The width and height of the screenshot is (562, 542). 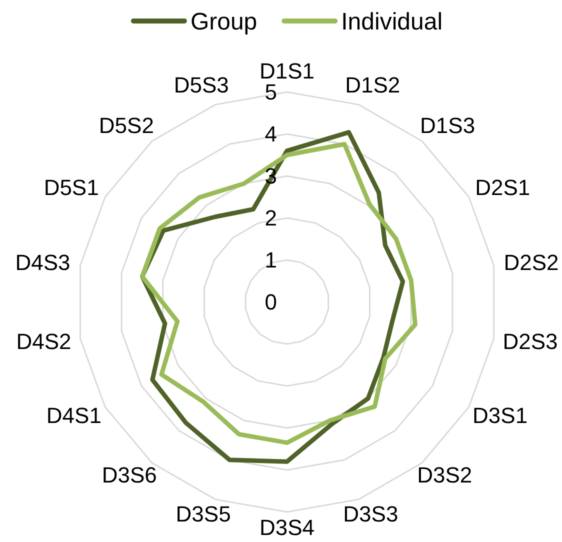 I want to click on spoke-label: D4S1, so click(x=74, y=415).